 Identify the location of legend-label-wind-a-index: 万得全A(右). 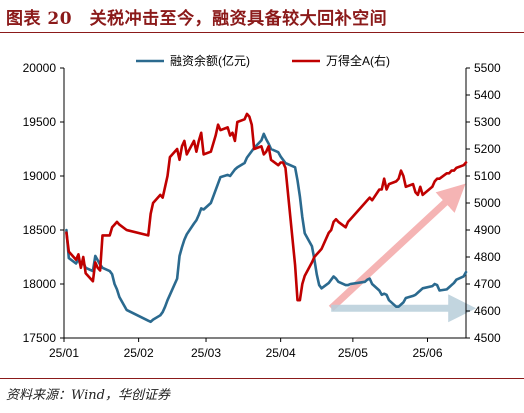
(358, 60).